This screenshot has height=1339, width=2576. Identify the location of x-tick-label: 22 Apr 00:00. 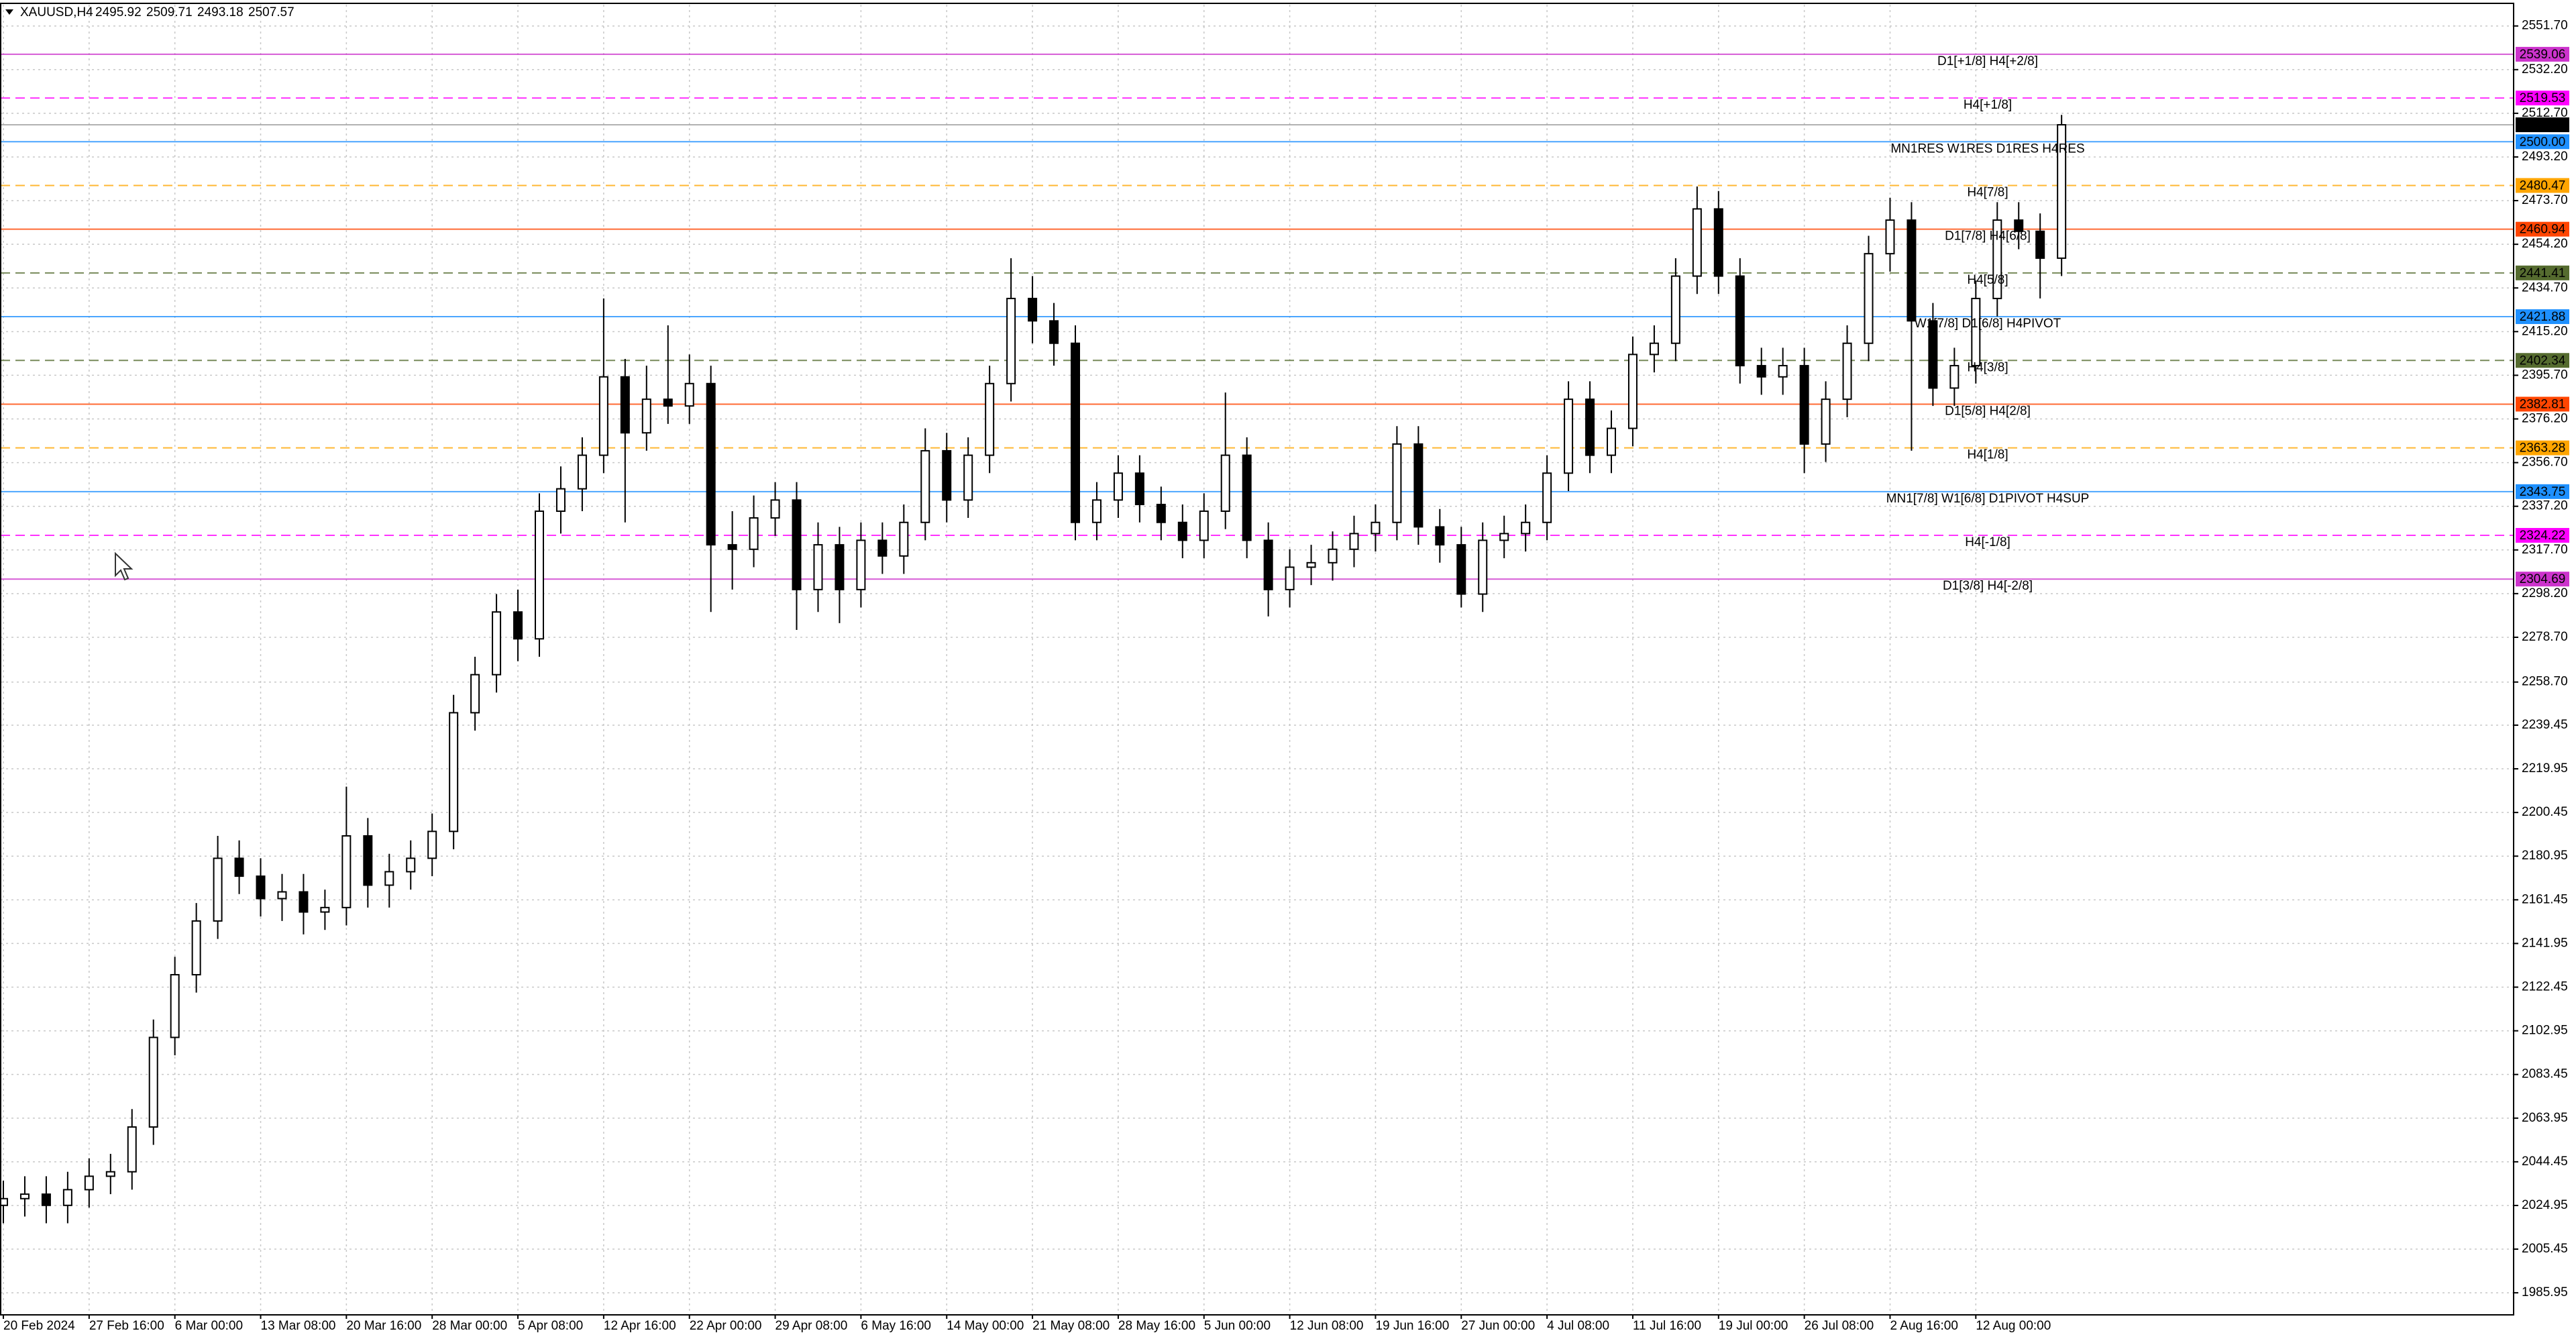
(726, 1326).